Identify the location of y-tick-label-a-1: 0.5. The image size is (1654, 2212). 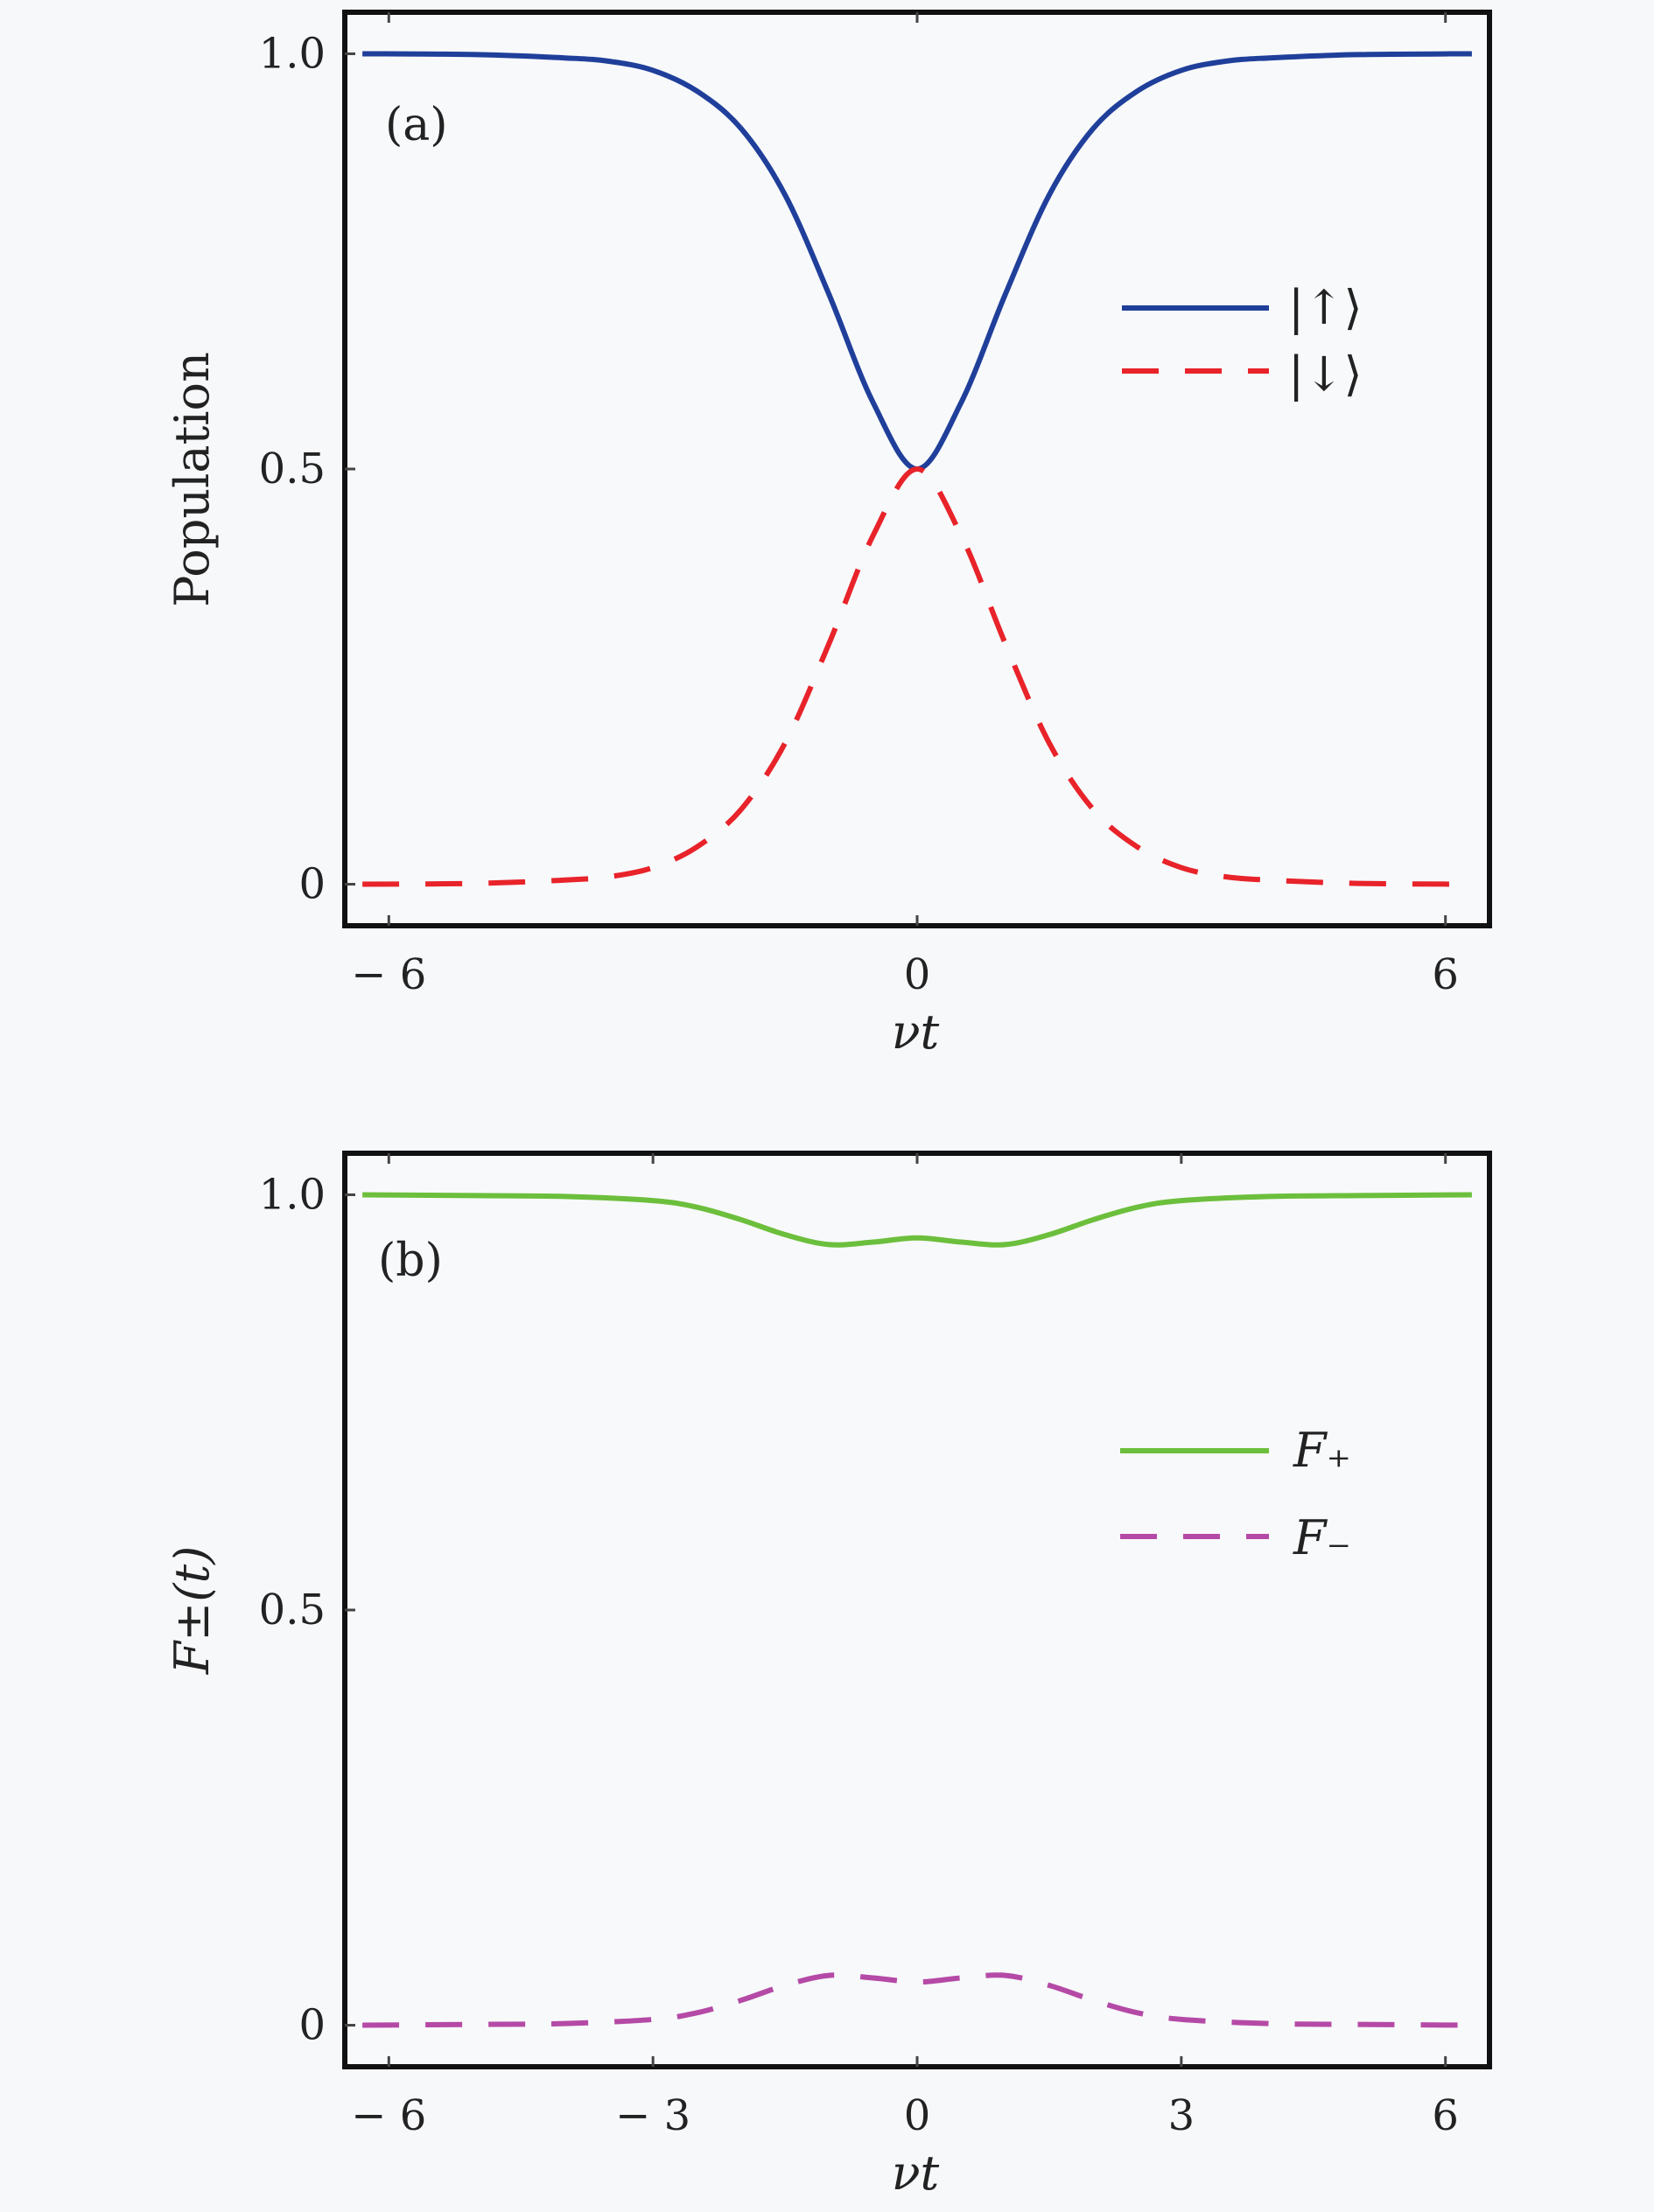
(292, 469).